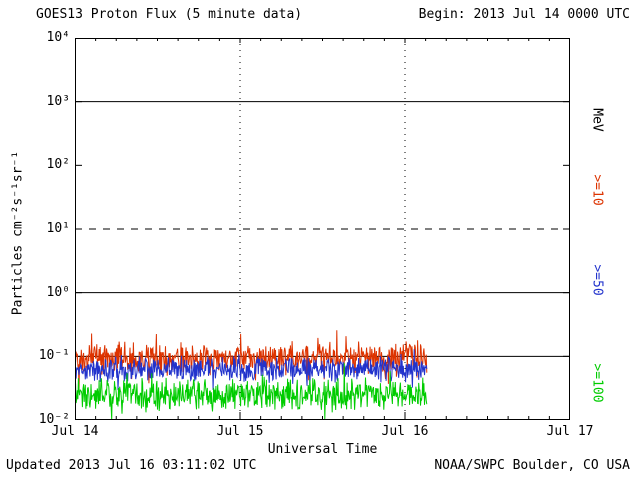 Image resolution: width=640 pixels, height=480 pixels. Describe the element at coordinates (405, 431) in the screenshot. I see `x-tick-label: Jul 16` at that location.